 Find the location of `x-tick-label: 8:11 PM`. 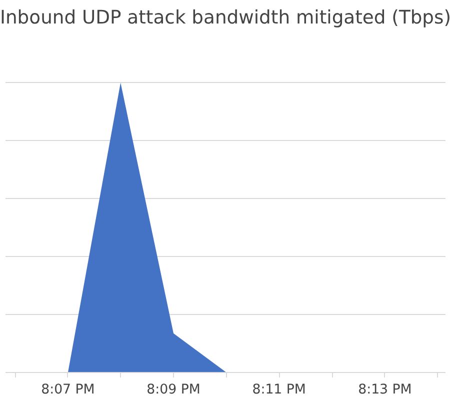

x-tick-label: 8:11 PM is located at coordinates (279, 390).